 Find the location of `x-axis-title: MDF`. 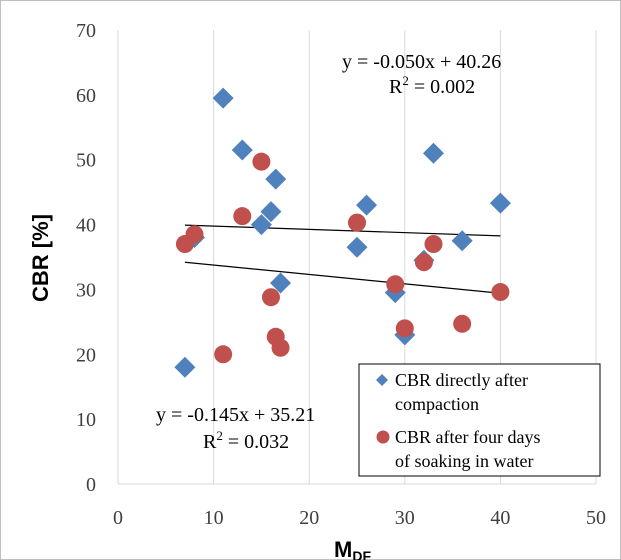

x-axis-title: MDF is located at coordinates (352, 548).